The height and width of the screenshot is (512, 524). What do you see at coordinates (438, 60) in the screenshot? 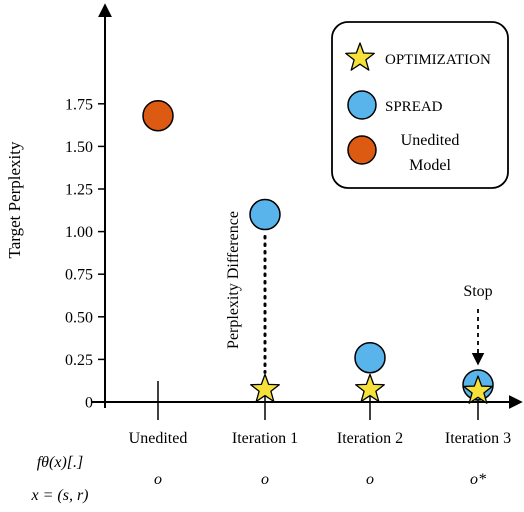
I see `legend-label-0: OPTIMIZATION` at bounding box center [438, 60].